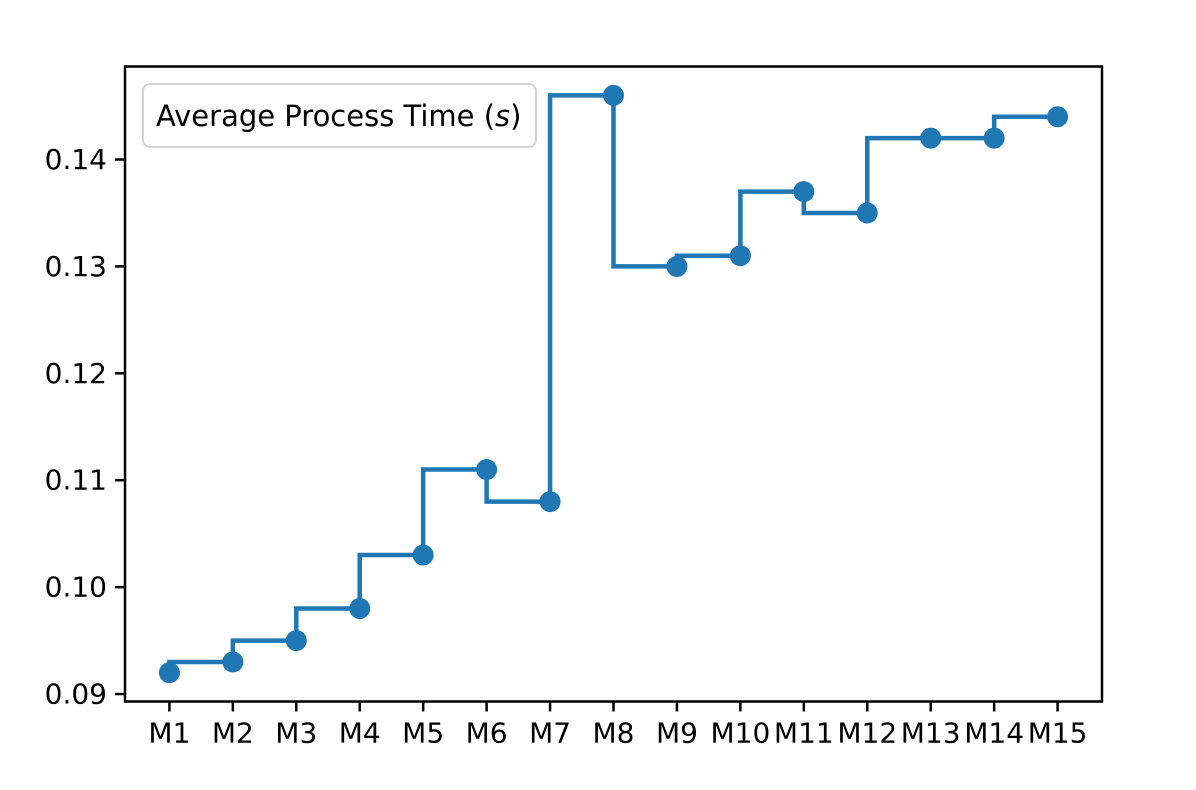 The image size is (1196, 790). What do you see at coordinates (76, 694) in the screenshot?
I see `y-tick-label: 0.09` at bounding box center [76, 694].